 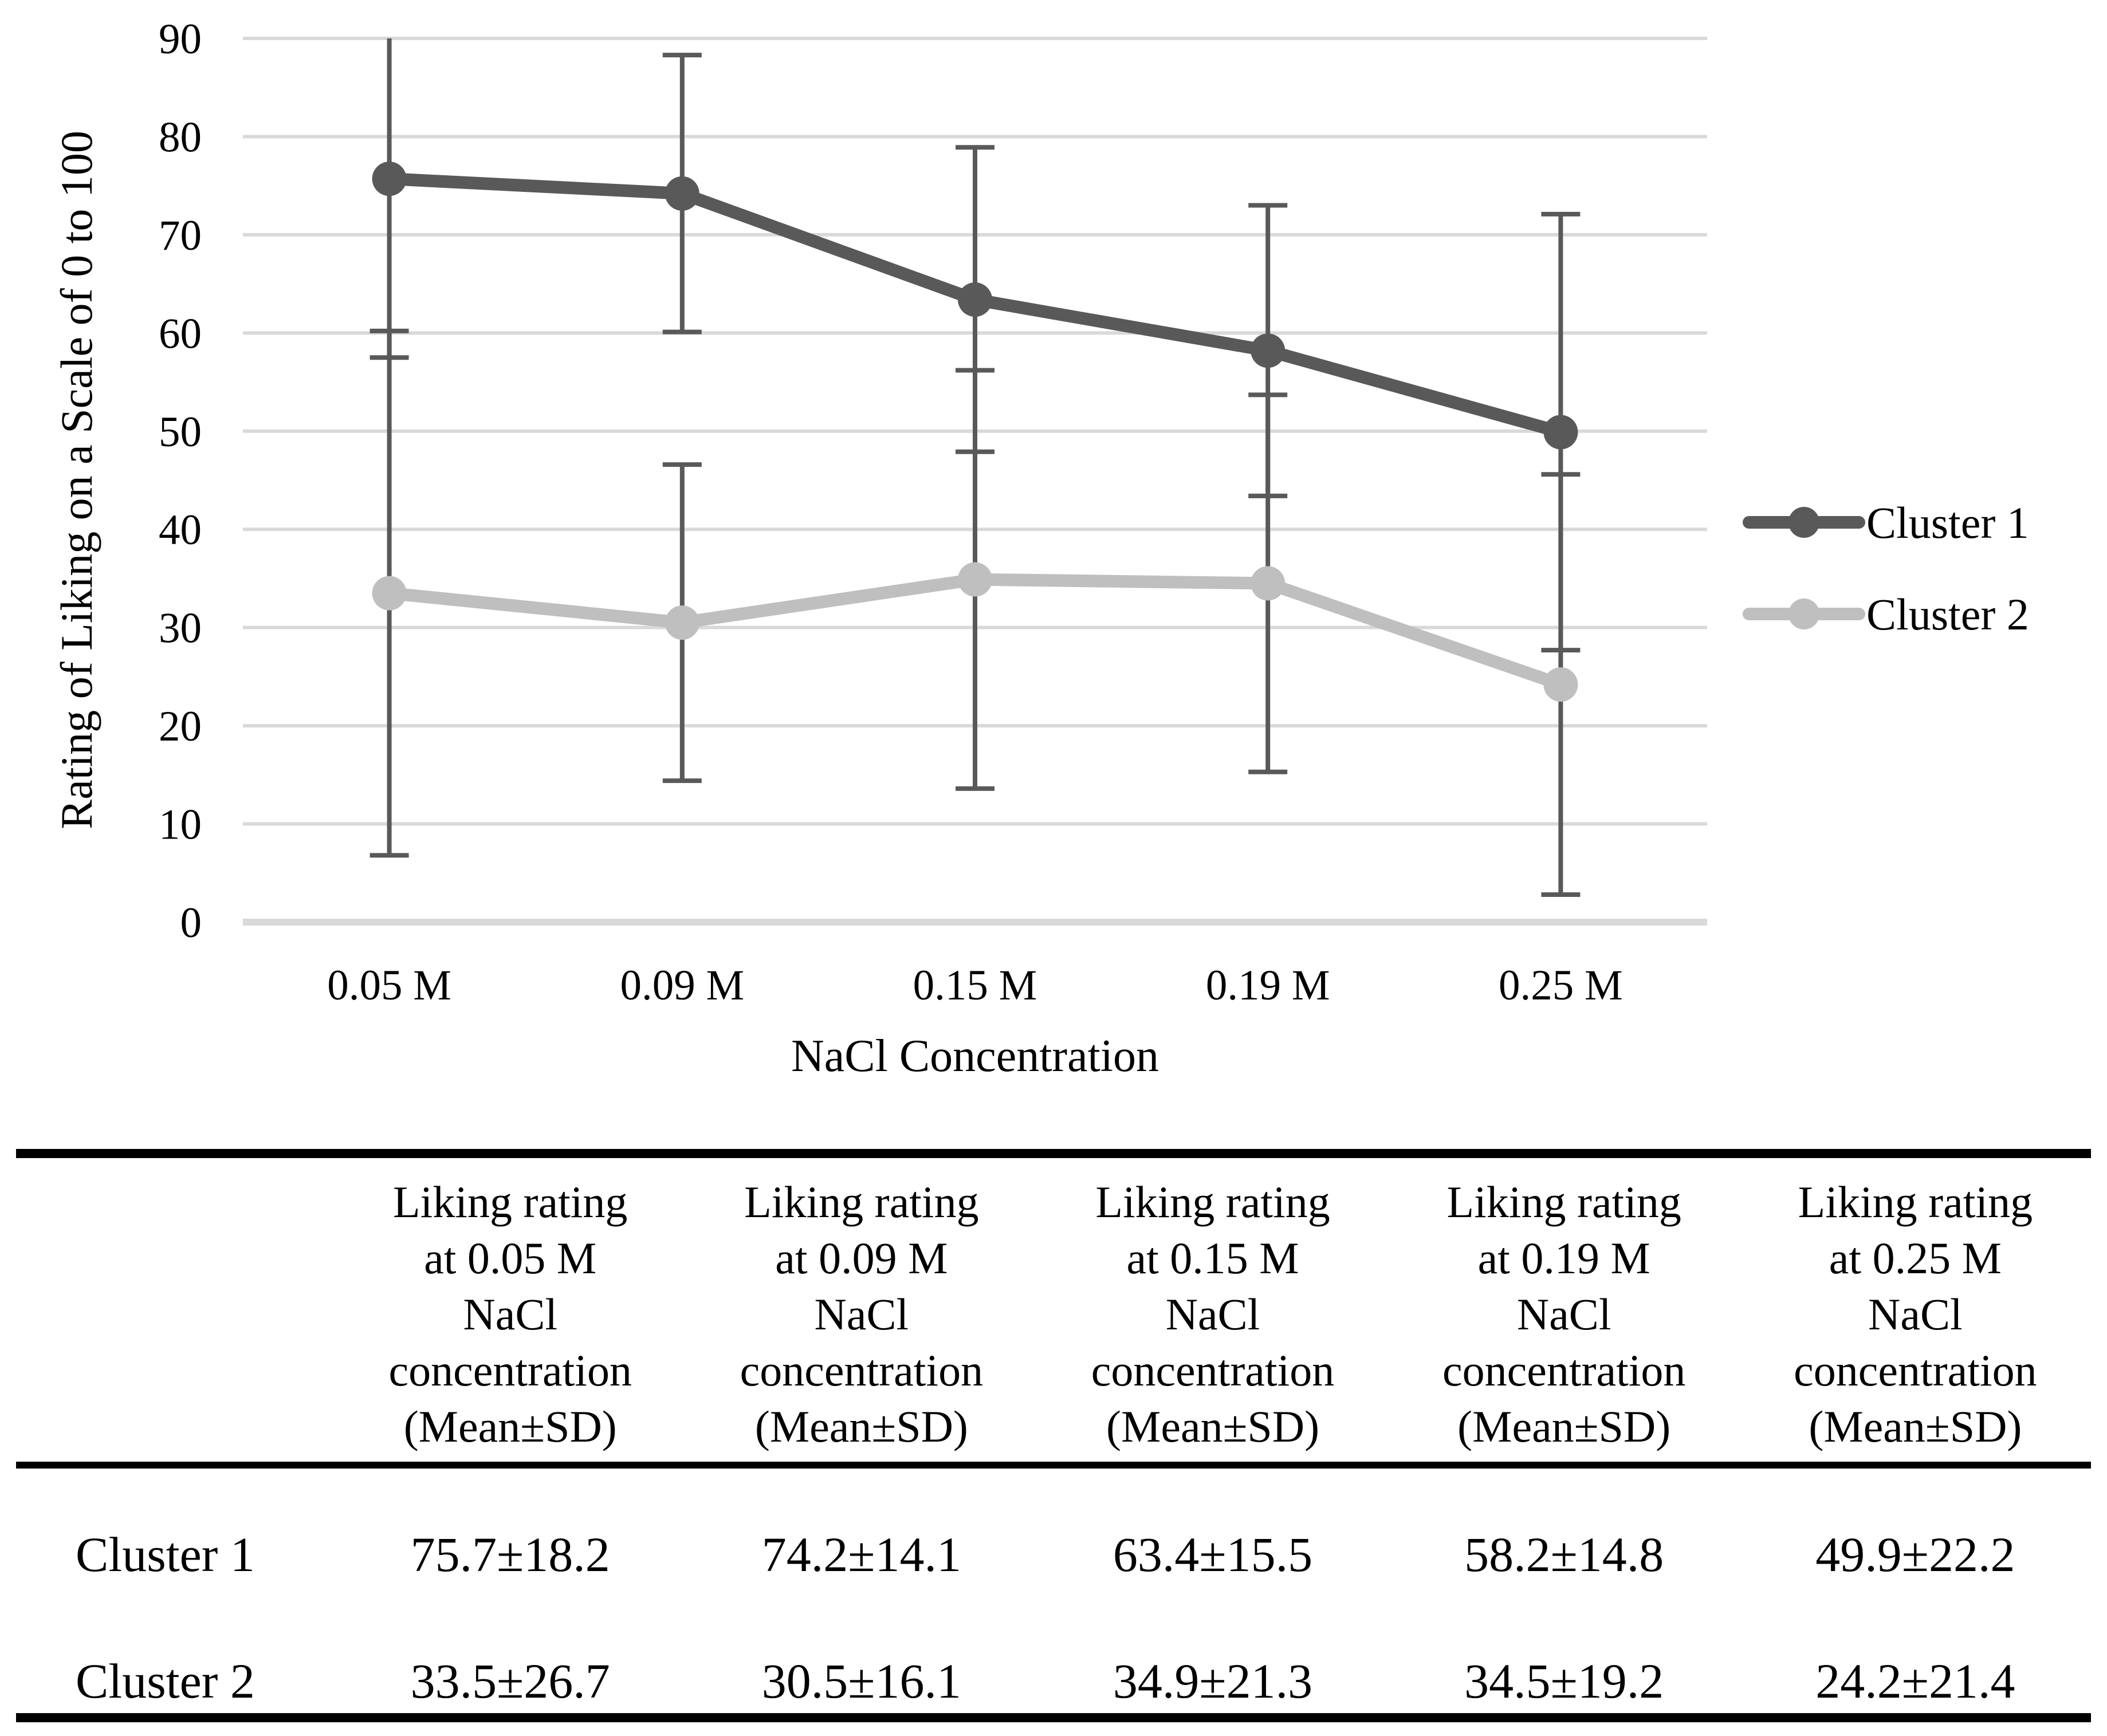 What do you see at coordinates (861, 1681) in the screenshot?
I see `cell-cluster2-0.09m: 30.5±16.1` at bounding box center [861, 1681].